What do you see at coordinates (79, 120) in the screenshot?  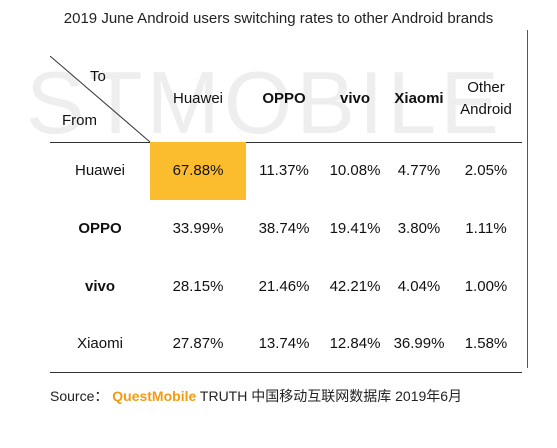 I see `corner-from-label: From` at bounding box center [79, 120].